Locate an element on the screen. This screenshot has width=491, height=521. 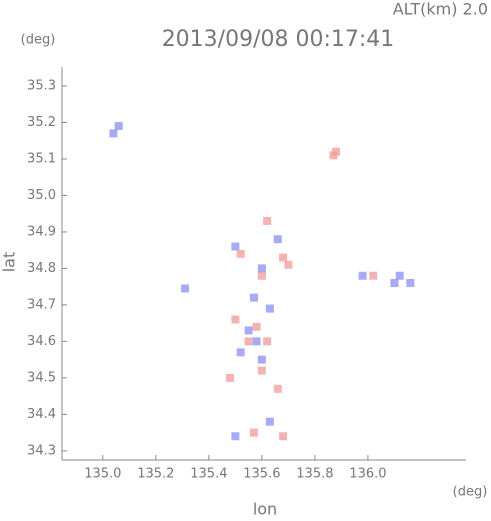
y-unit: (deg) is located at coordinates (38, 40).